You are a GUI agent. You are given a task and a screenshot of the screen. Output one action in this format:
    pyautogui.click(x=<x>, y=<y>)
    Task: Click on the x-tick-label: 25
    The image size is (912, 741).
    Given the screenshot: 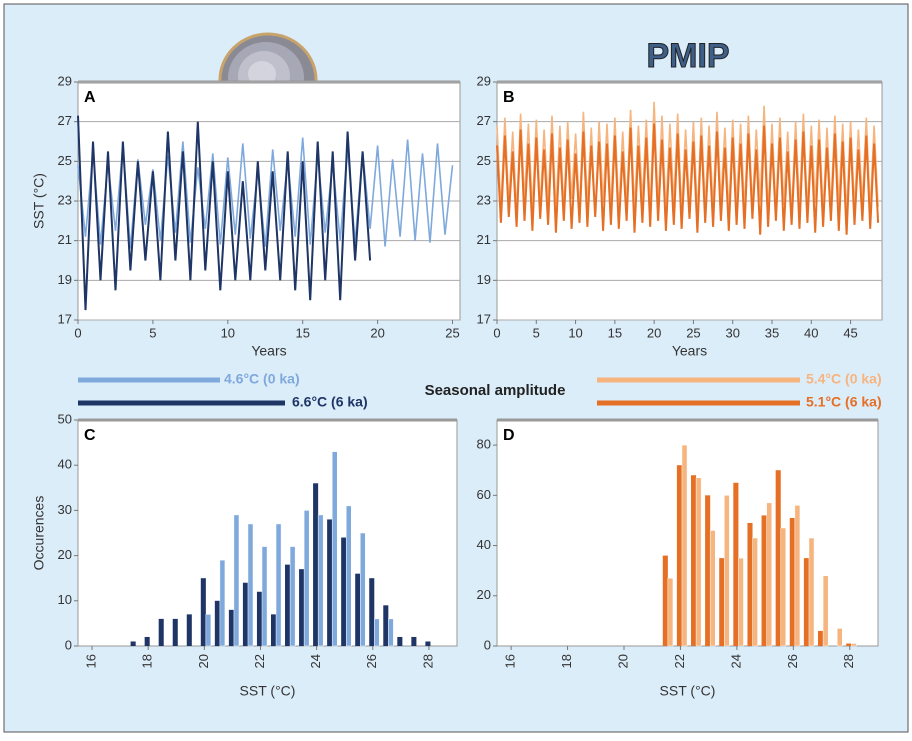 What is the action you would take?
    pyautogui.click(x=693, y=332)
    